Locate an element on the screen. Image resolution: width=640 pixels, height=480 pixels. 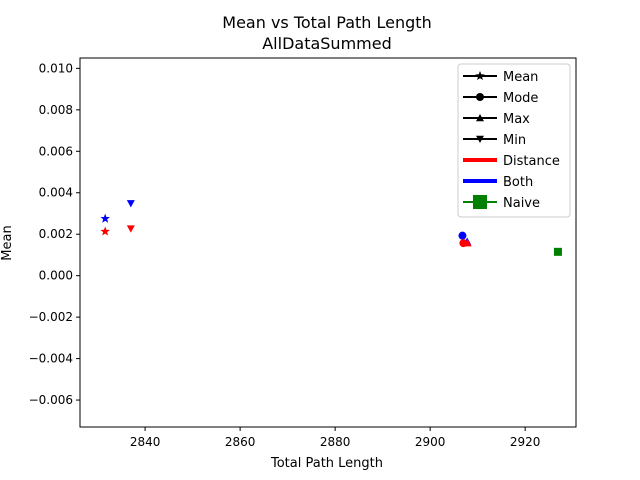
legend-label: Min is located at coordinates (514, 140).